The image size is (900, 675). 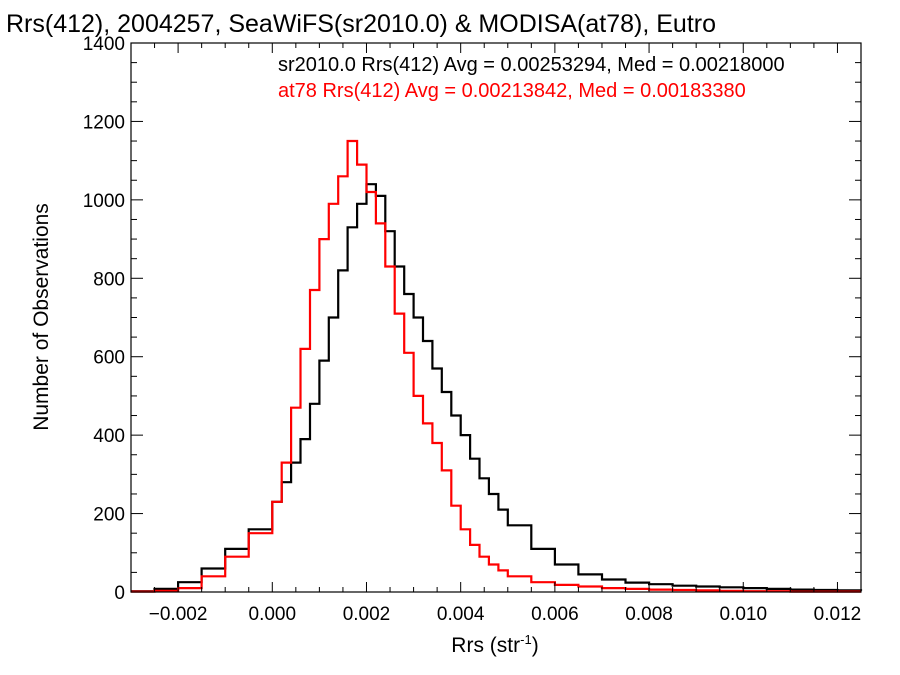 I want to click on x-tick-label: 0.006, so click(x=555, y=614).